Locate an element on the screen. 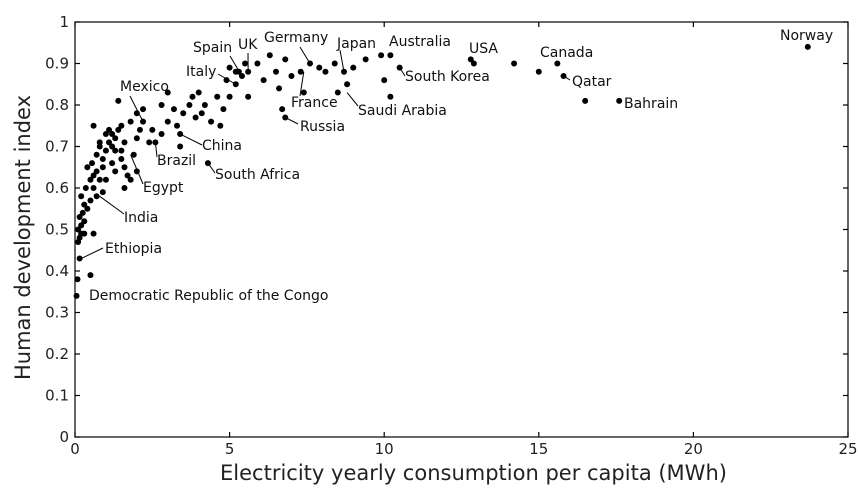  annotation: Mexico is located at coordinates (144, 100).